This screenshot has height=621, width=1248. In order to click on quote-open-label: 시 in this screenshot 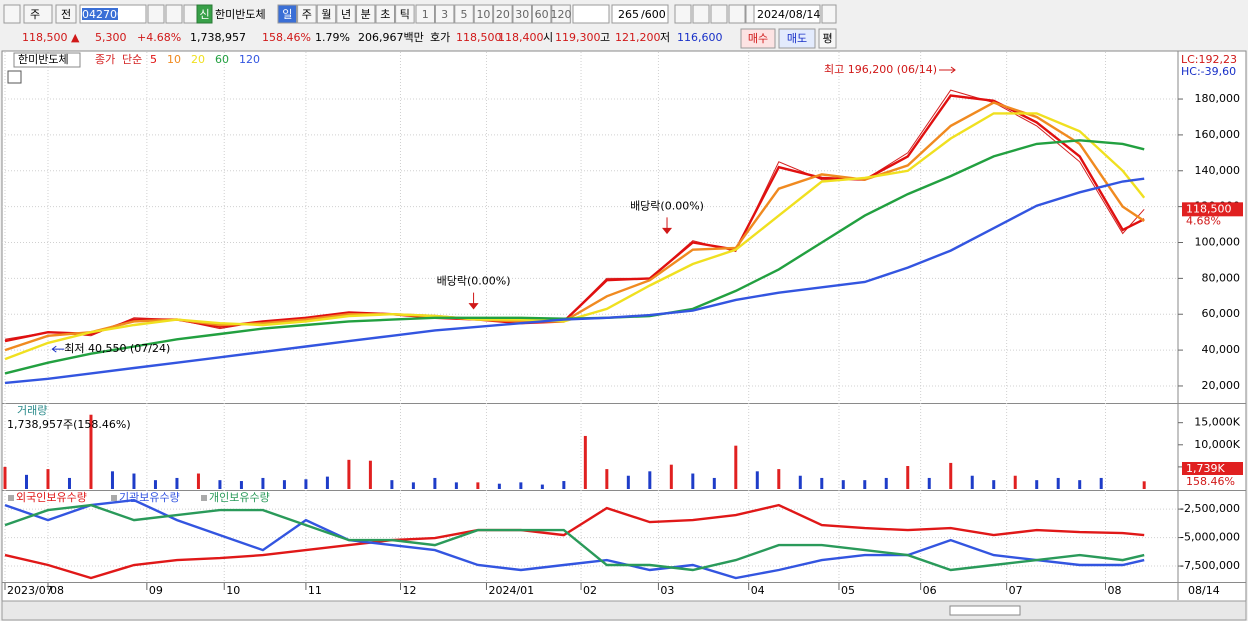, I will do `click(548, 37)`.